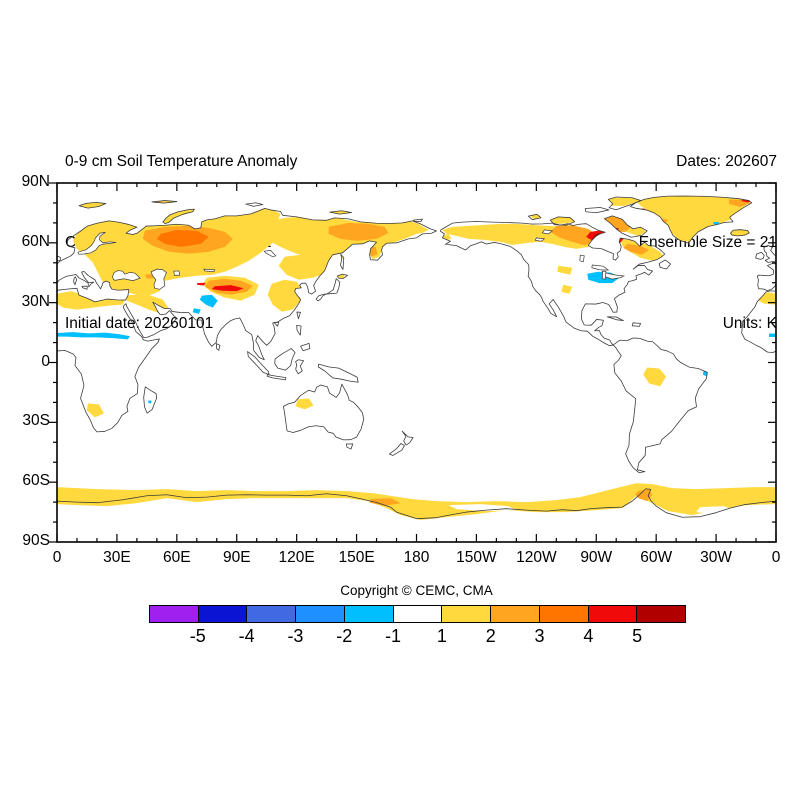 Image resolution: width=800 pixels, height=800 pixels. I want to click on coastline-java, so click(276, 377).